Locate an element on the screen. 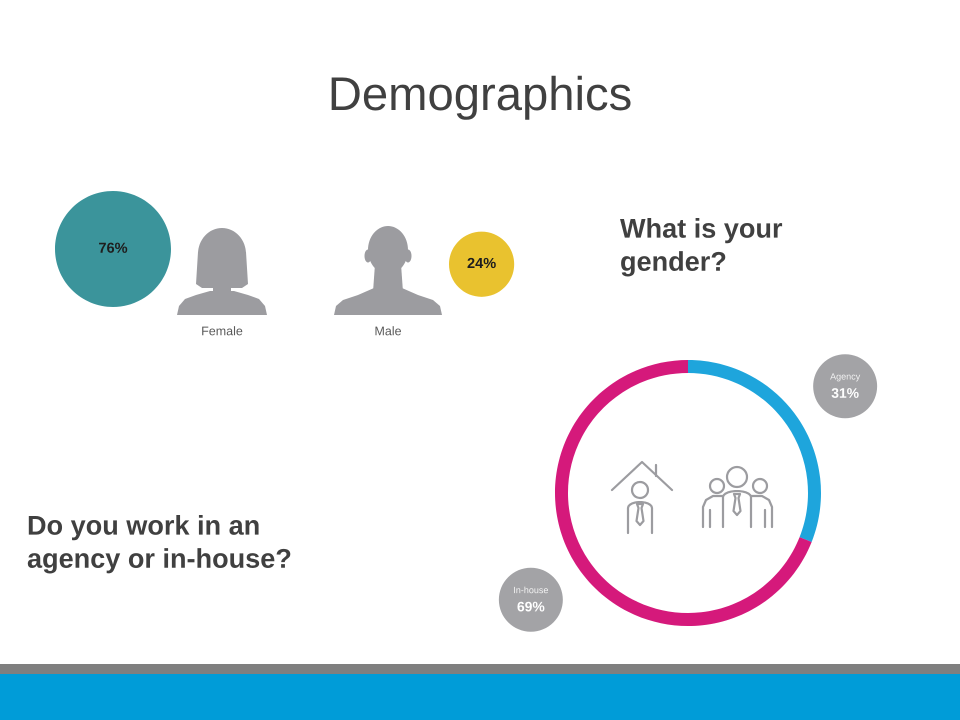  slice-label: Agency is located at coordinates (845, 377).